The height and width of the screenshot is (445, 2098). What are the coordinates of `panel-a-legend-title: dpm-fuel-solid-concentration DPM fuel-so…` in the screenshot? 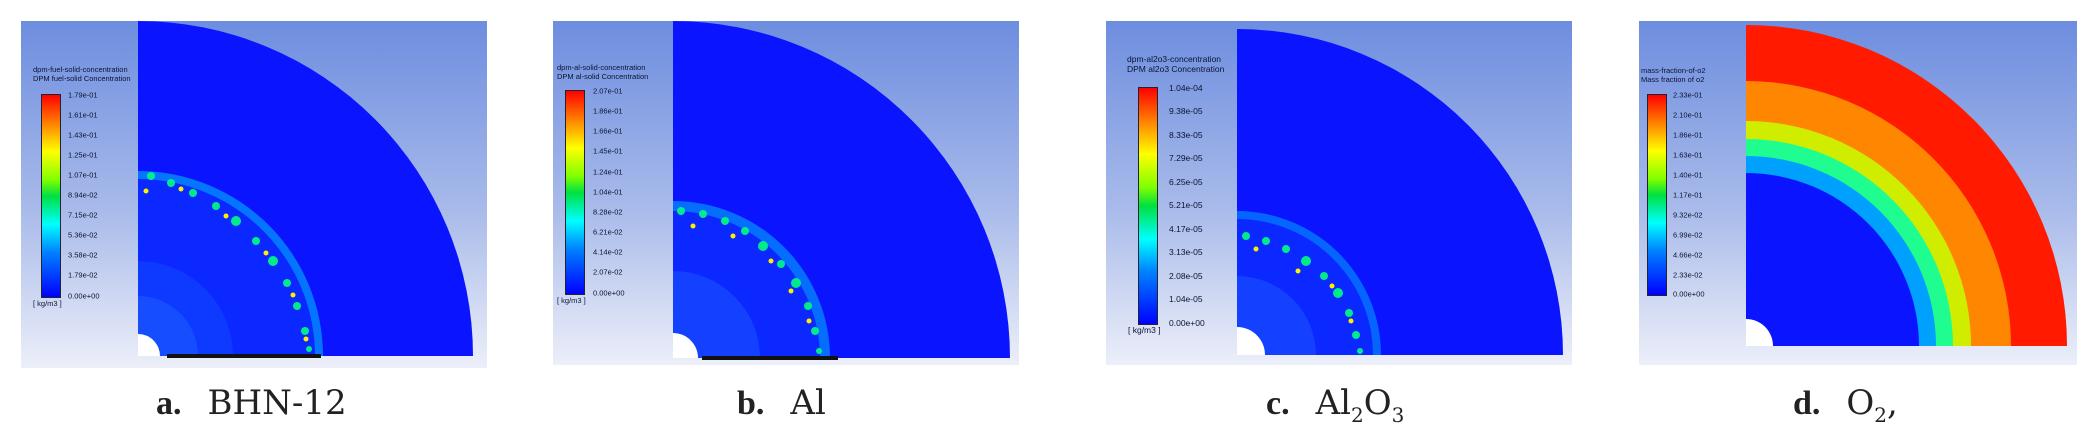 It's located at (82, 74).